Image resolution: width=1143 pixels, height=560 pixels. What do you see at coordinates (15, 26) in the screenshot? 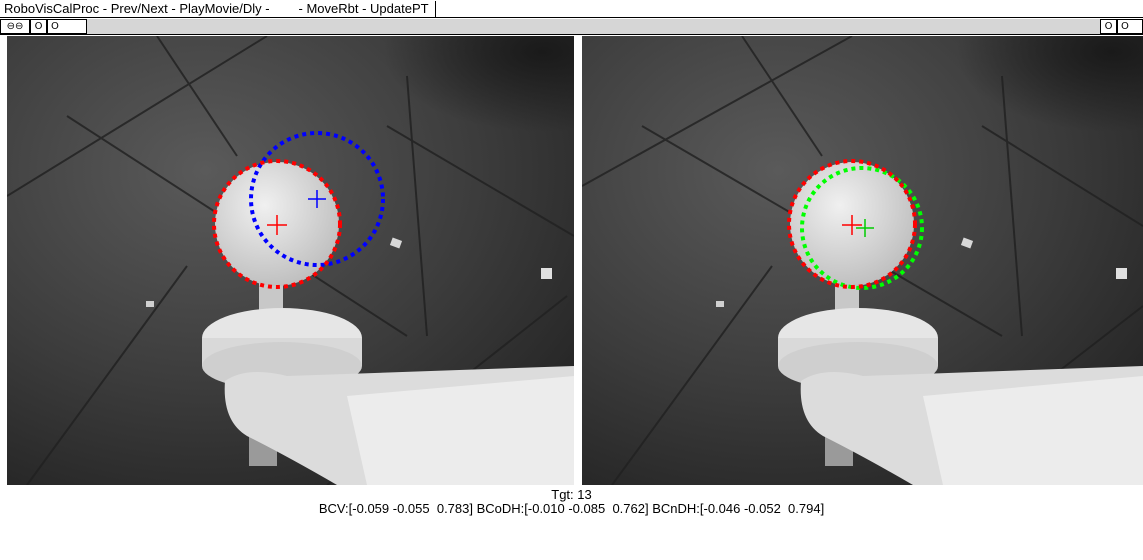
I see `link-icon: ⊖⊖` at bounding box center [15, 26].